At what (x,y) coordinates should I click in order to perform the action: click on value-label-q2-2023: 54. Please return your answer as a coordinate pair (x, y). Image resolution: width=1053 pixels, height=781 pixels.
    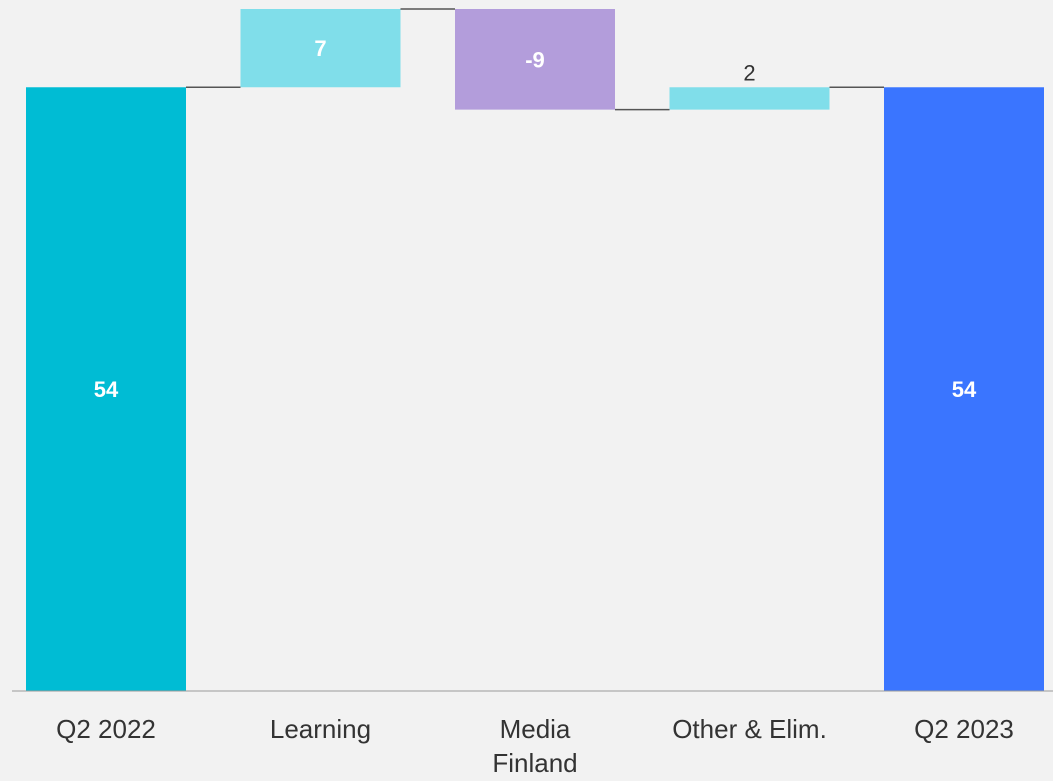
    Looking at the image, I should click on (964, 389).